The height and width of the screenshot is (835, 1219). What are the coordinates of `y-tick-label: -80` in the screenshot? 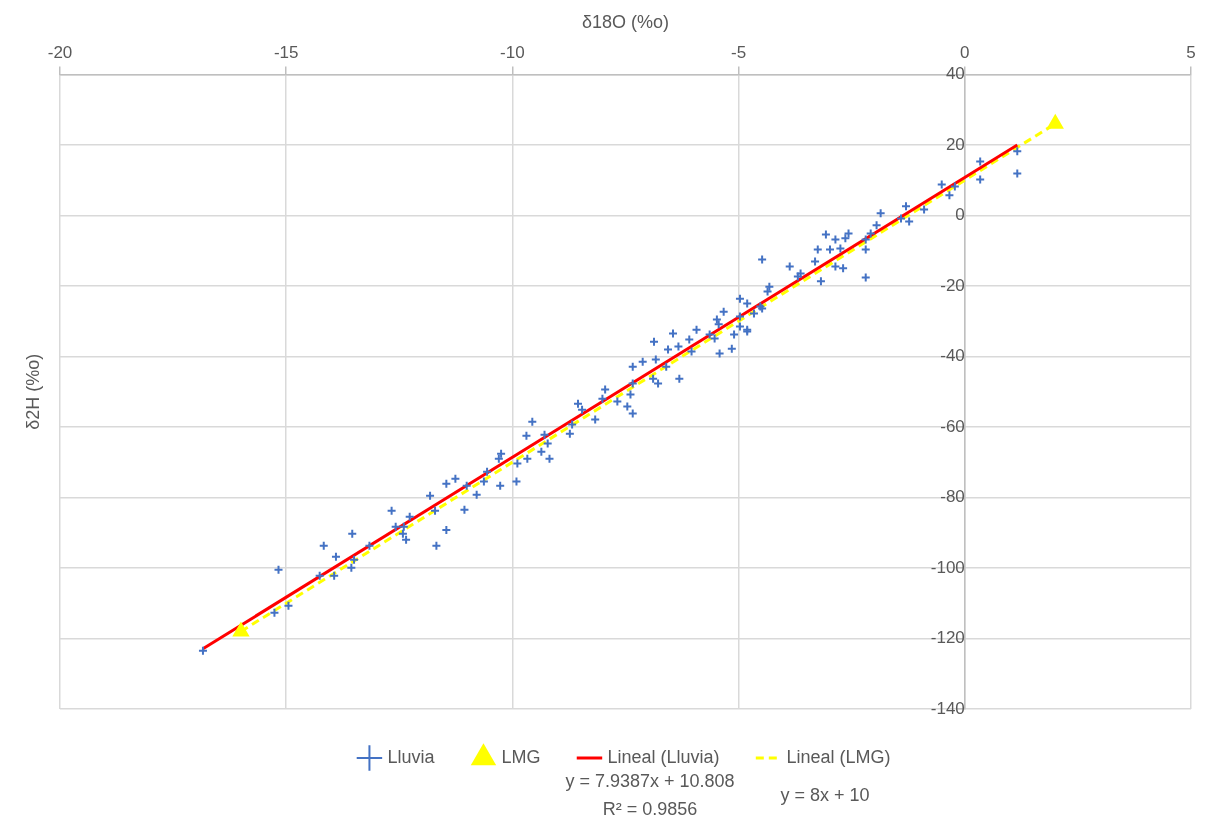 It's located at (952, 497).